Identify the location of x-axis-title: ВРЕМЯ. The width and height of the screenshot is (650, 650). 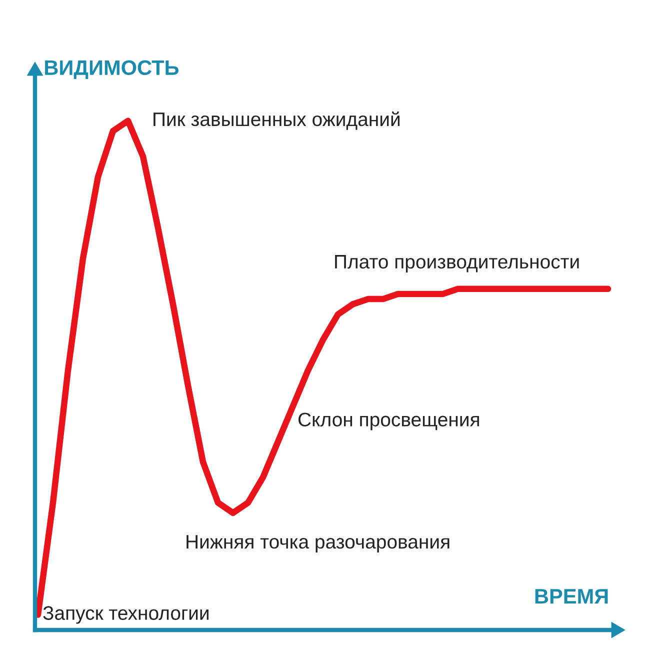
(571, 596).